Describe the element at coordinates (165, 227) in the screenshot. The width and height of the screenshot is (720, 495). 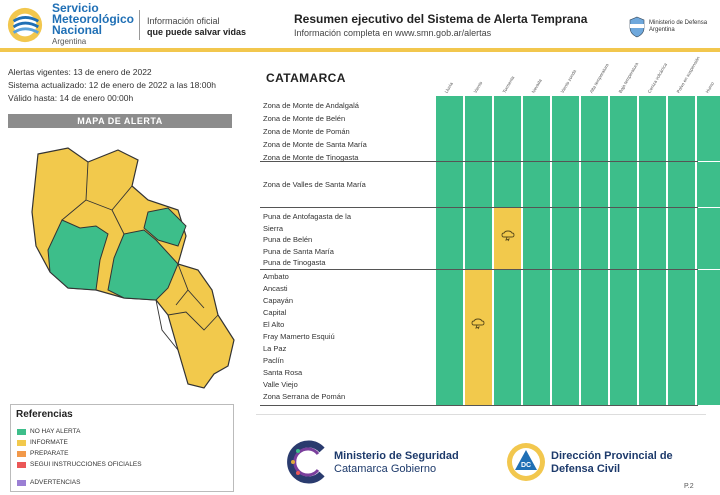
I see `map-green-region-north` at that location.